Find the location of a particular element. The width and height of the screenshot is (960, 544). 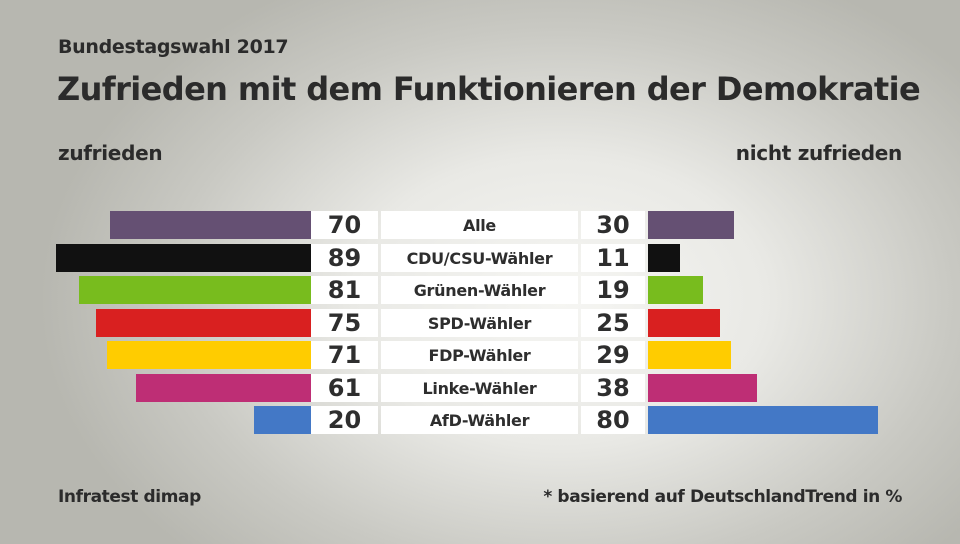

category-label: Alle is located at coordinates (479, 225).